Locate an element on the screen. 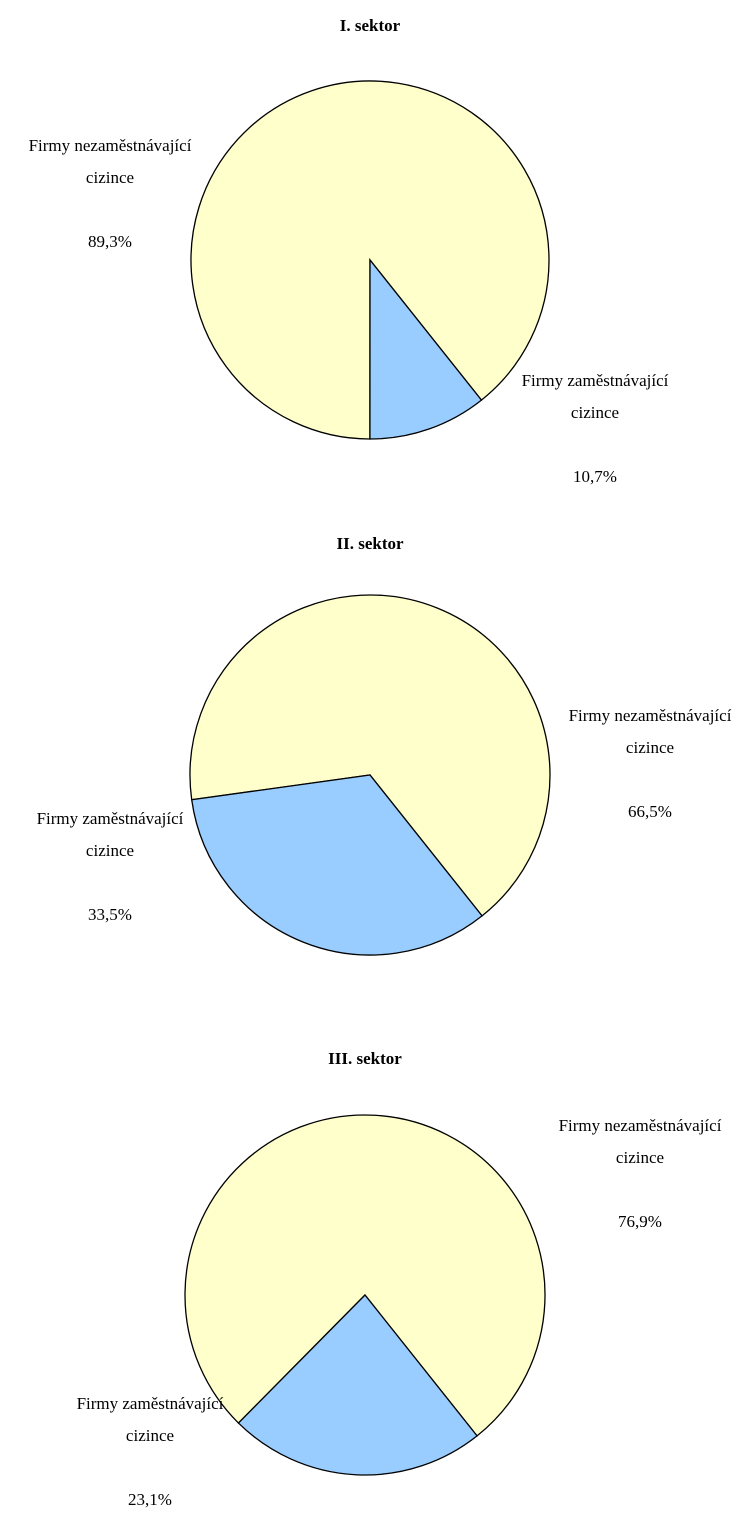 This screenshot has width=737, height=1522. chart-title: I. sektor is located at coordinates (370, 25).